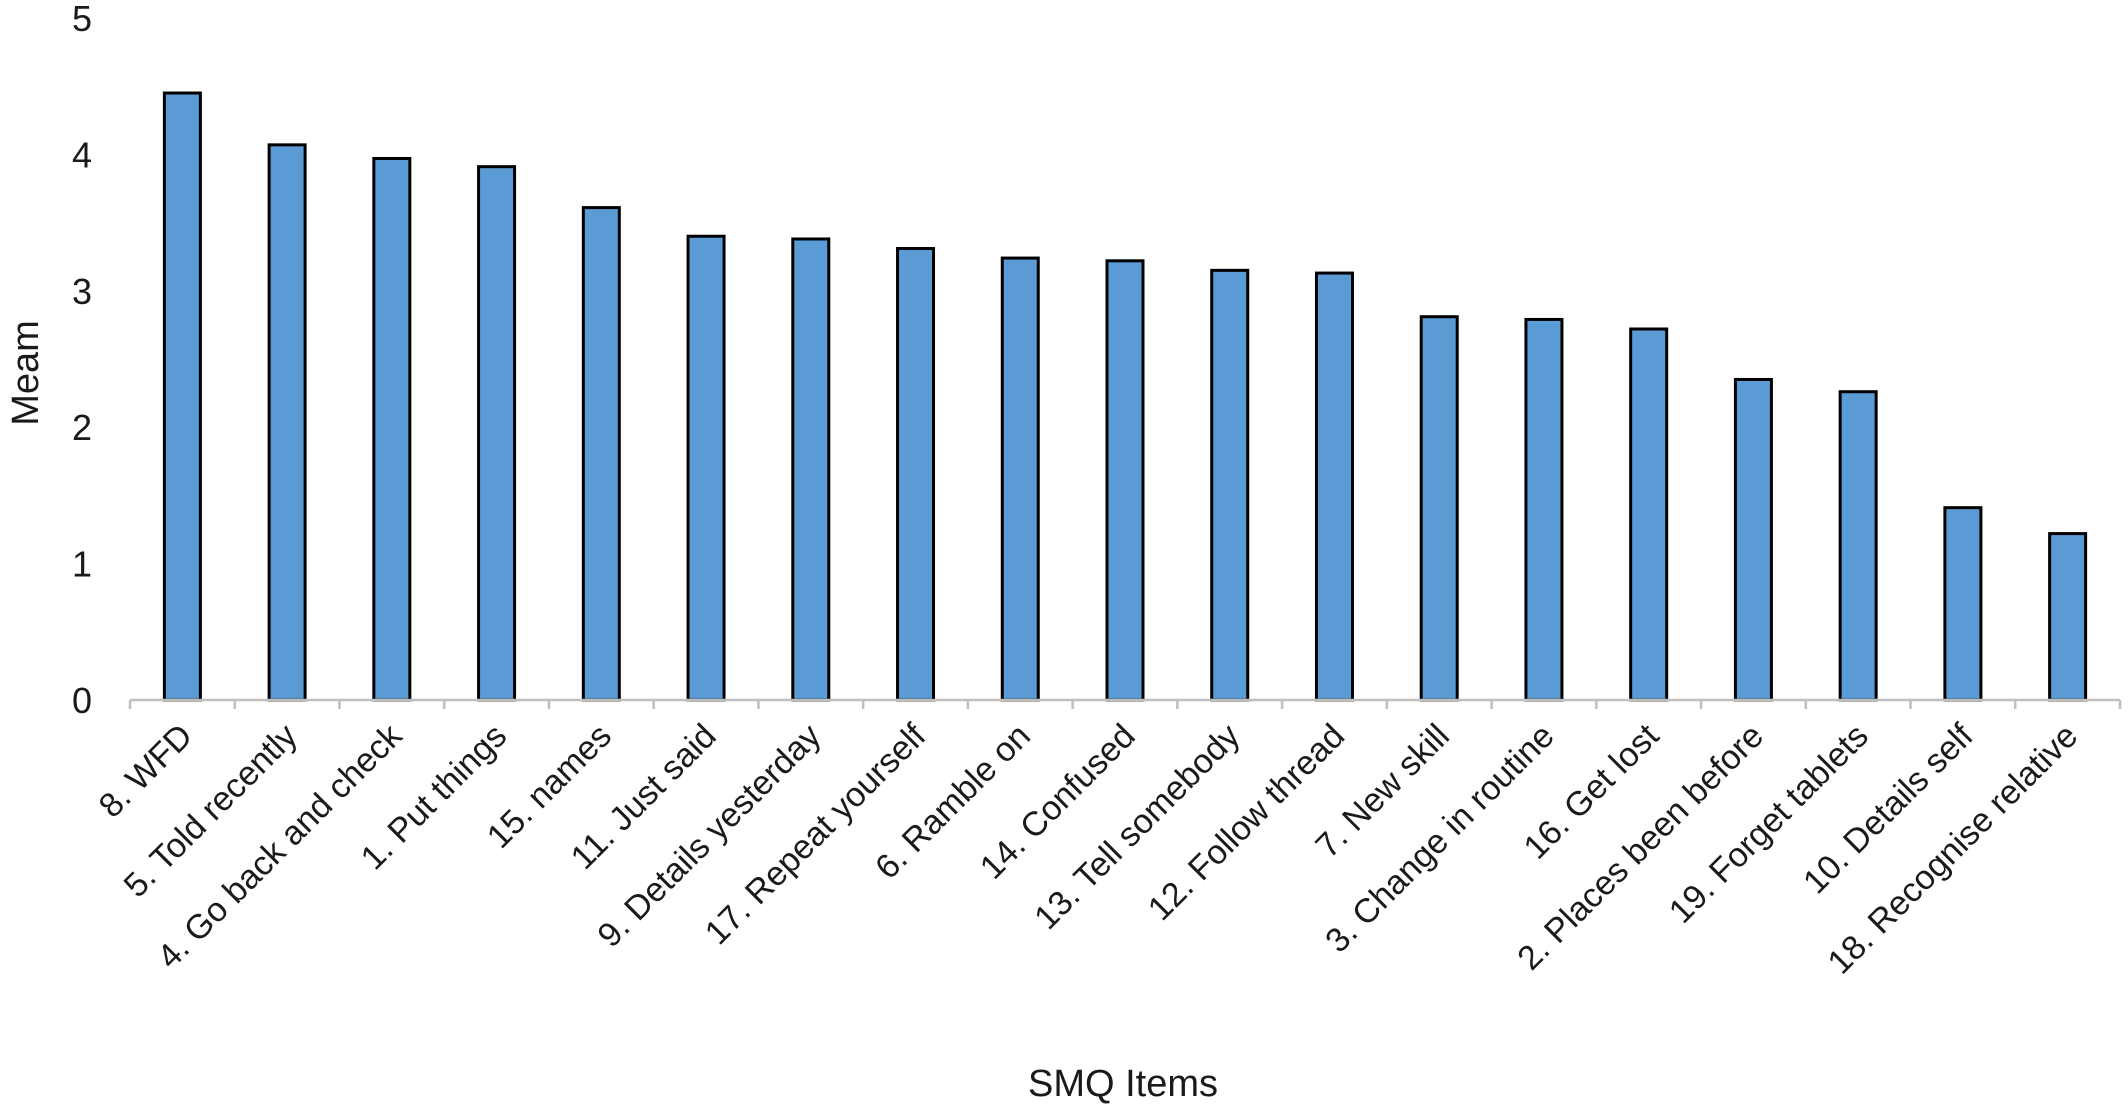 This screenshot has width=2128, height=1115. What do you see at coordinates (82, 700) in the screenshot?
I see `y-tick-label: 0` at bounding box center [82, 700].